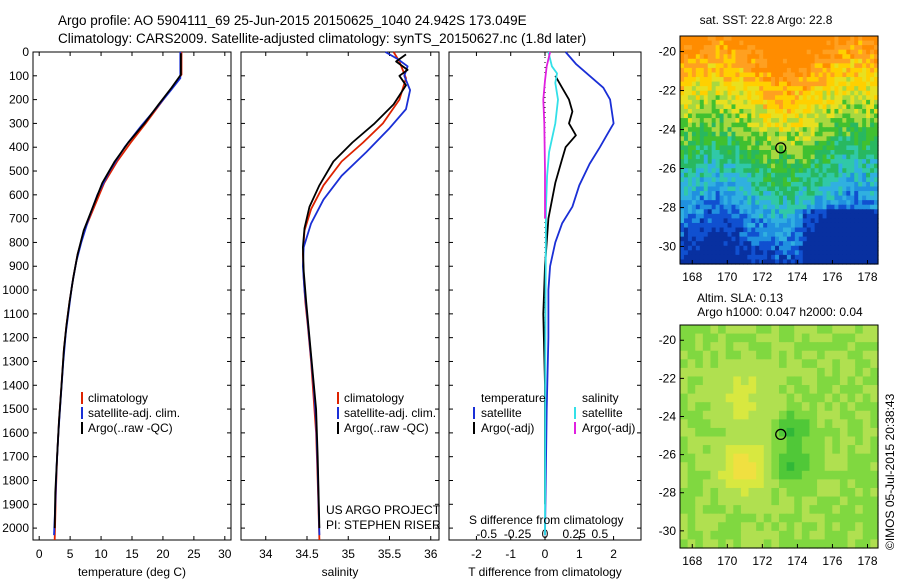  What do you see at coordinates (117, 294) in the screenshot?
I see `series-line-satellite-adj-clim-` at bounding box center [117, 294].